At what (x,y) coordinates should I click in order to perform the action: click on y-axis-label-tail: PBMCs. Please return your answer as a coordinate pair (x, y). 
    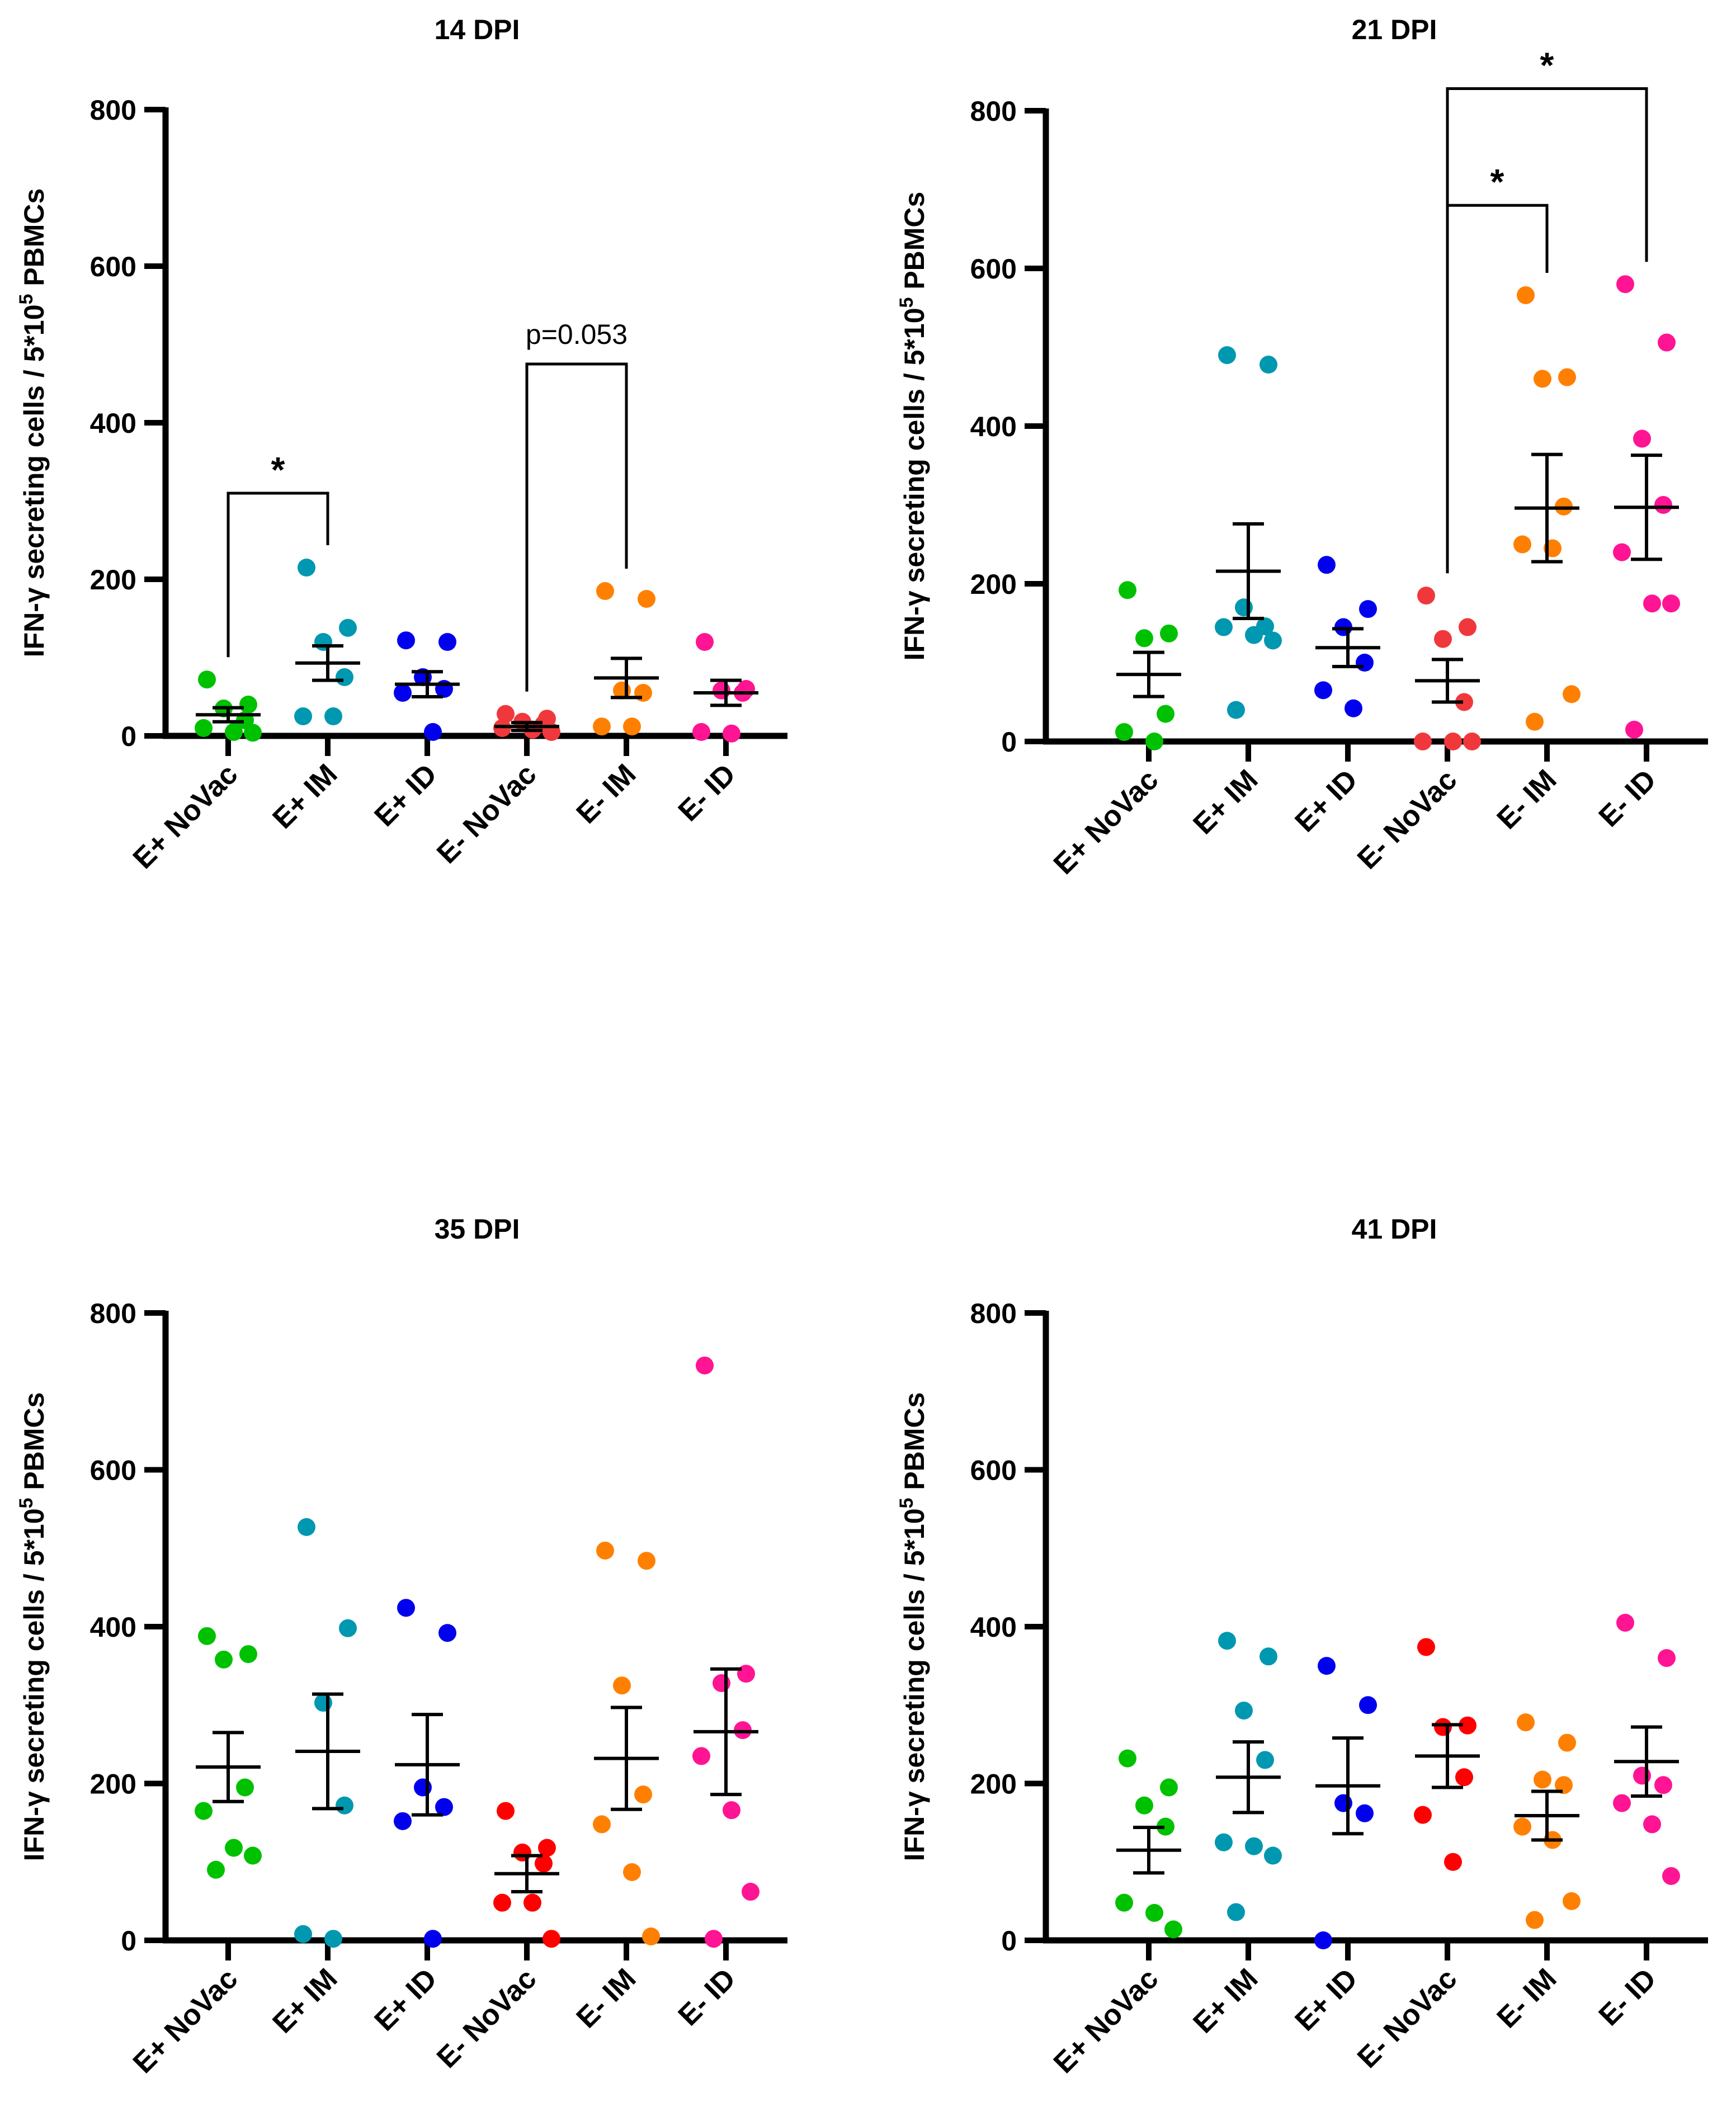
    Looking at the image, I should click on (34, 241).